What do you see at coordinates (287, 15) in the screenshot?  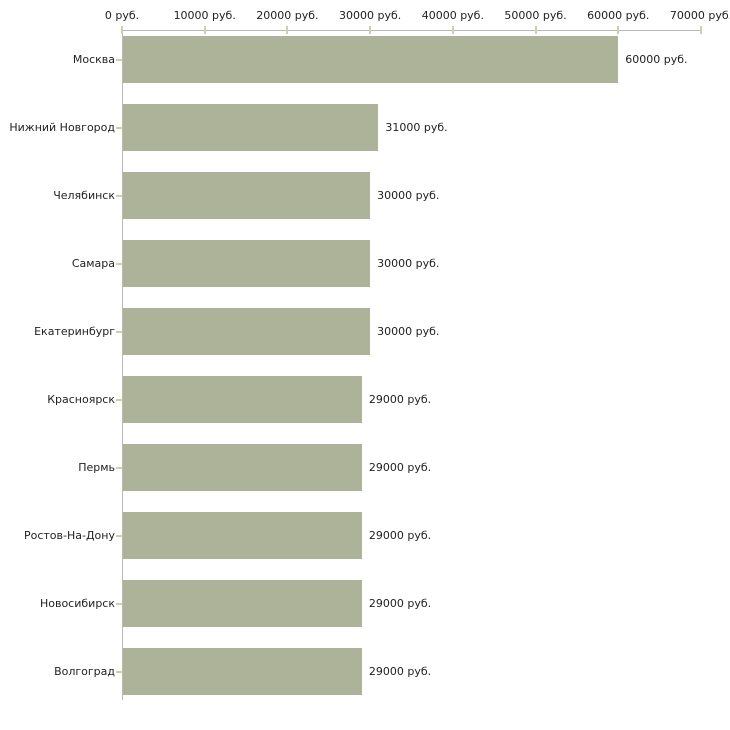 I see `x-axis-tick-label: 20000 руб.` at bounding box center [287, 15].